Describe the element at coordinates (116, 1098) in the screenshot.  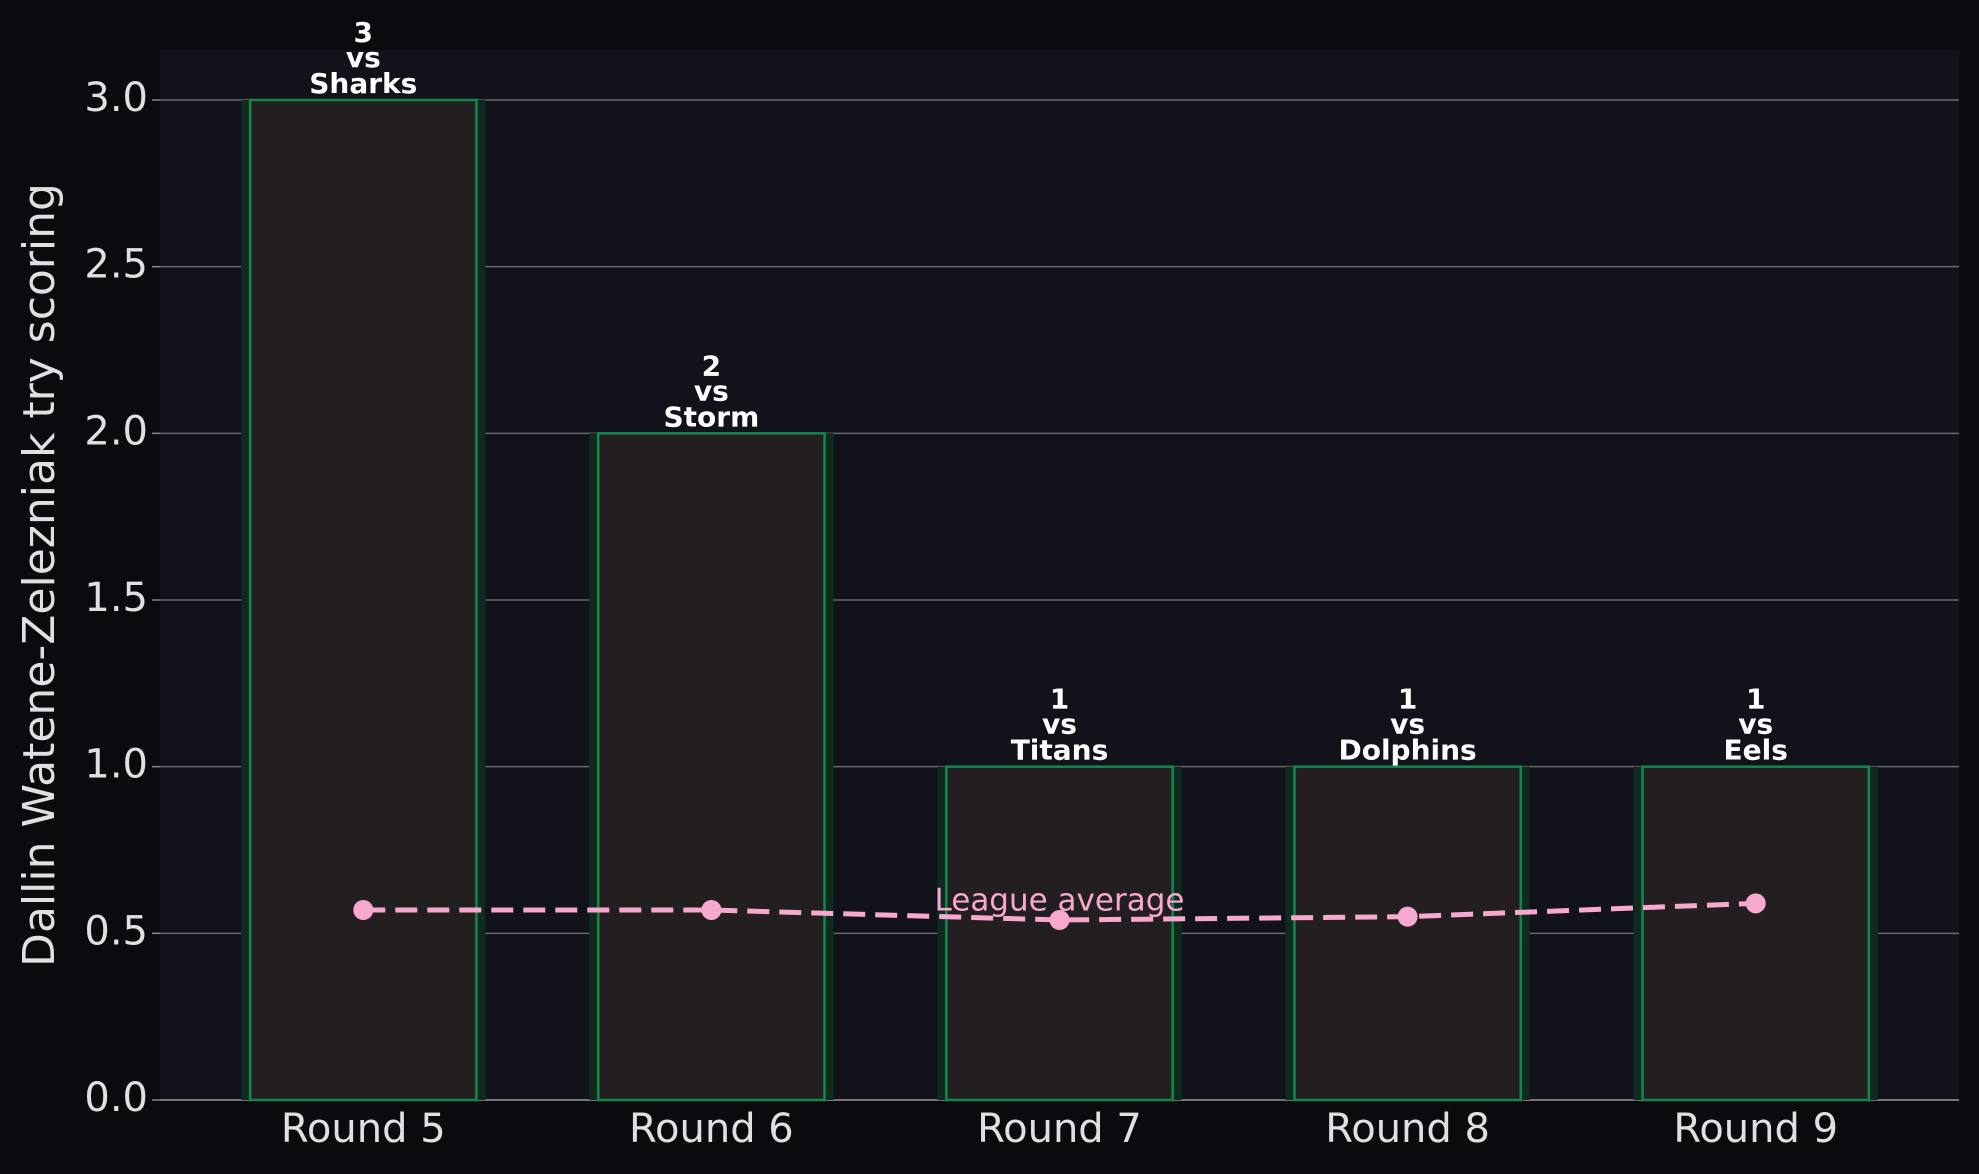
I see `y-tick-label: 0.0` at that location.